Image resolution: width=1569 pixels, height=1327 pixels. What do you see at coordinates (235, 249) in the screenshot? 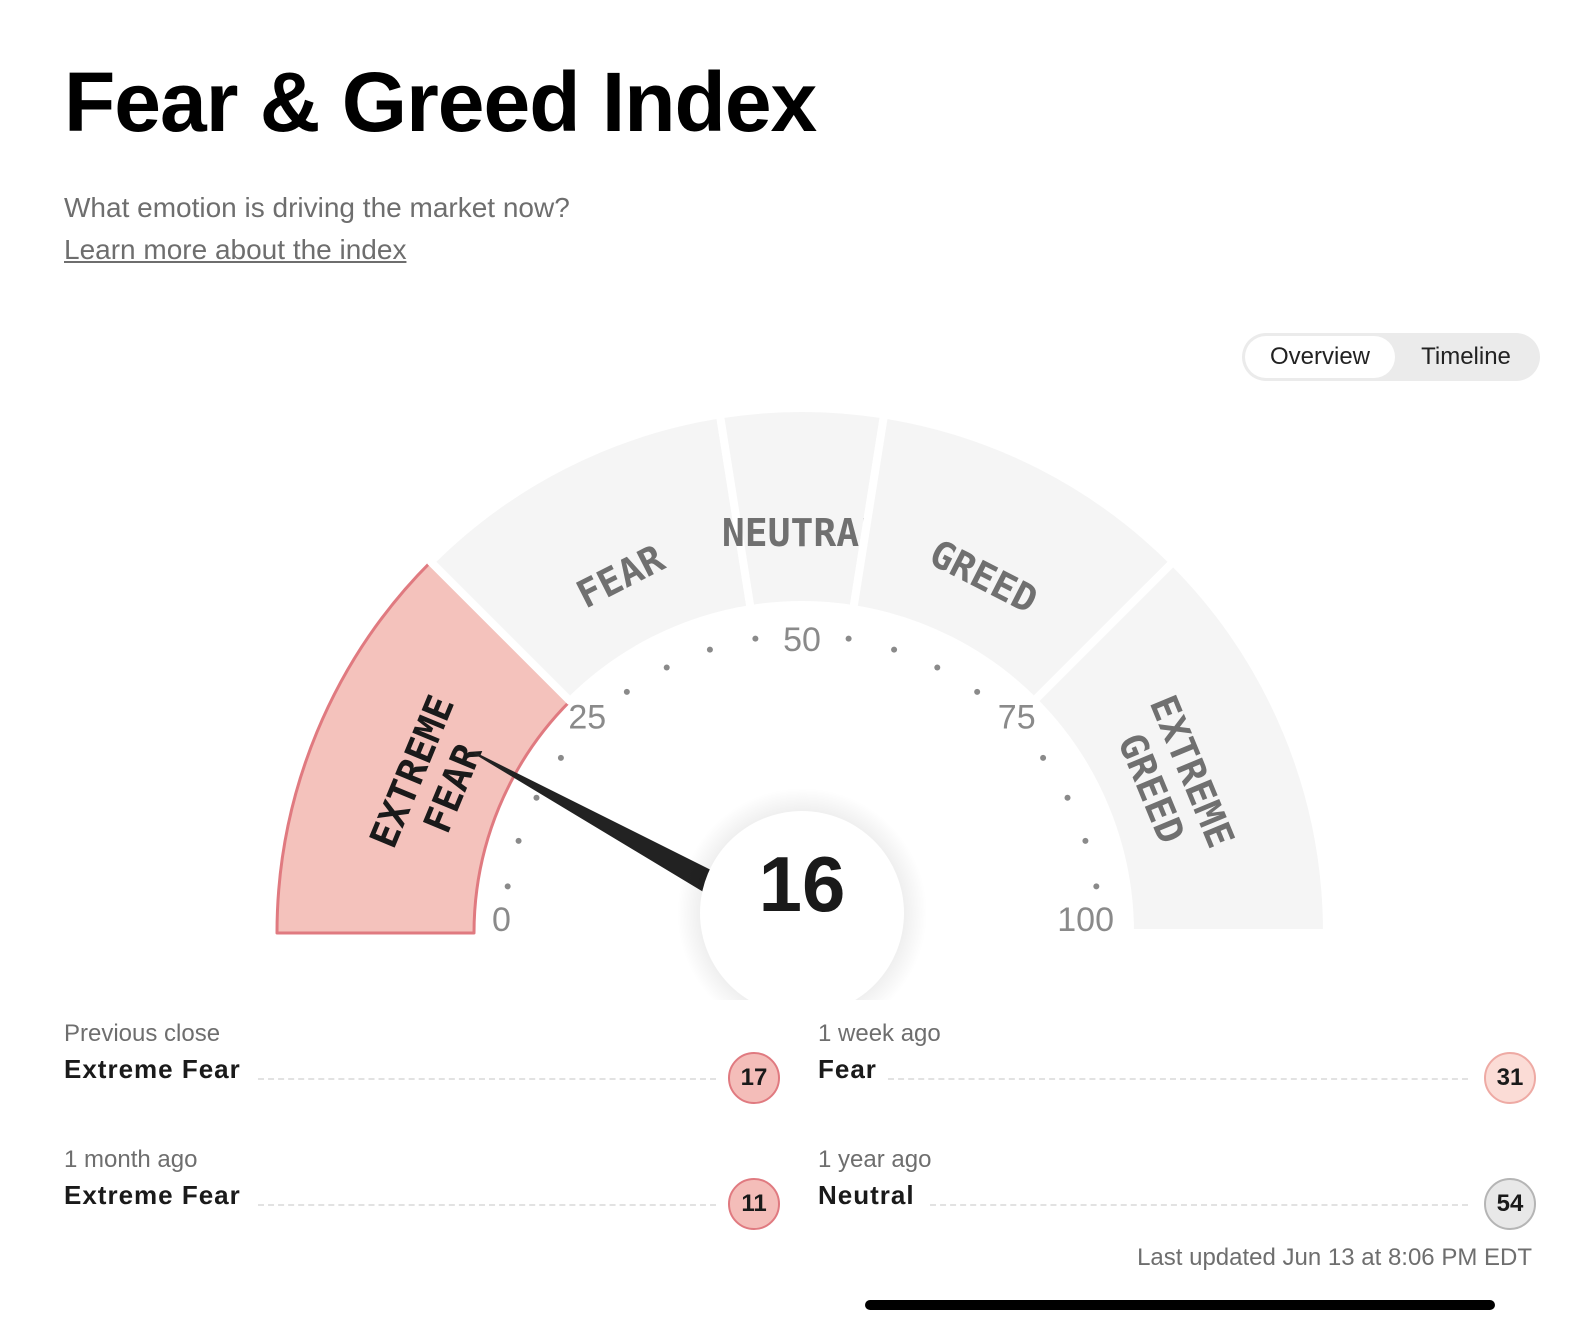
I see `learn-more-link: Learn more about the index` at bounding box center [235, 249].